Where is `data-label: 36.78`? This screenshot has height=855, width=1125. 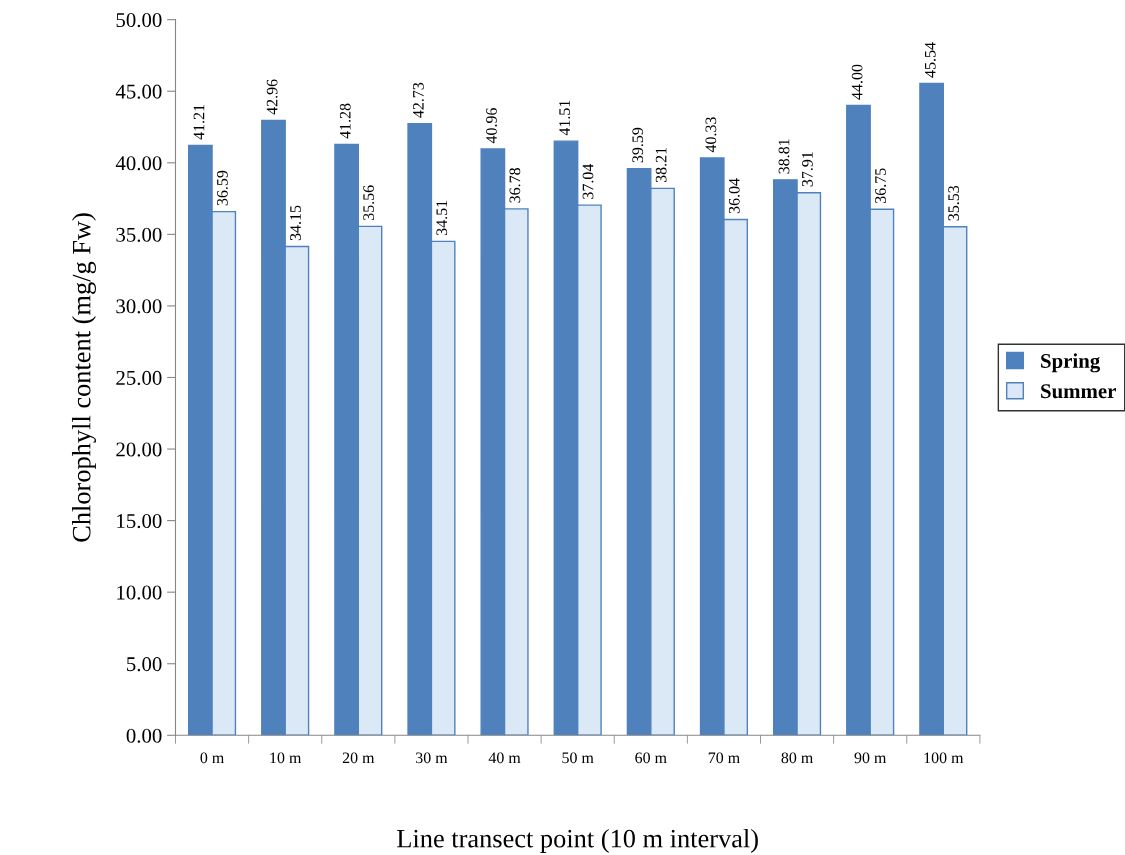
data-label: 36.78 is located at coordinates (515, 185).